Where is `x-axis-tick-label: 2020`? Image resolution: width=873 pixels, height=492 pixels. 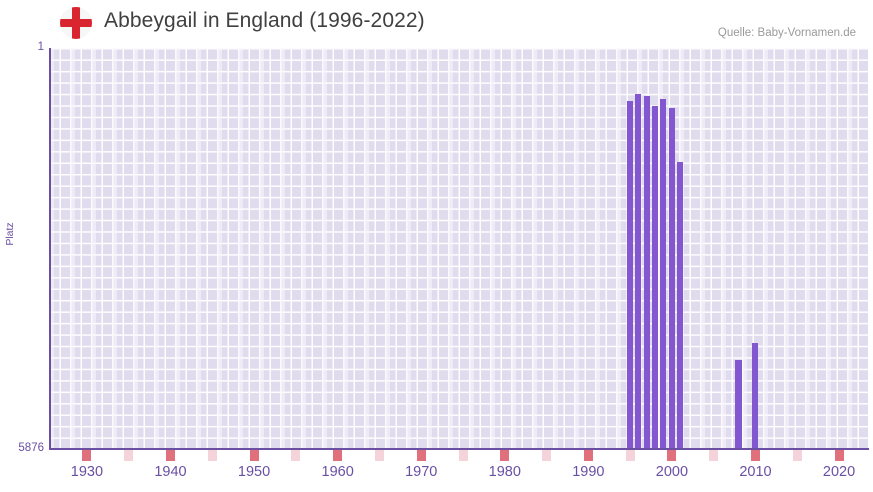 x-axis-tick-label: 2020 is located at coordinates (839, 472).